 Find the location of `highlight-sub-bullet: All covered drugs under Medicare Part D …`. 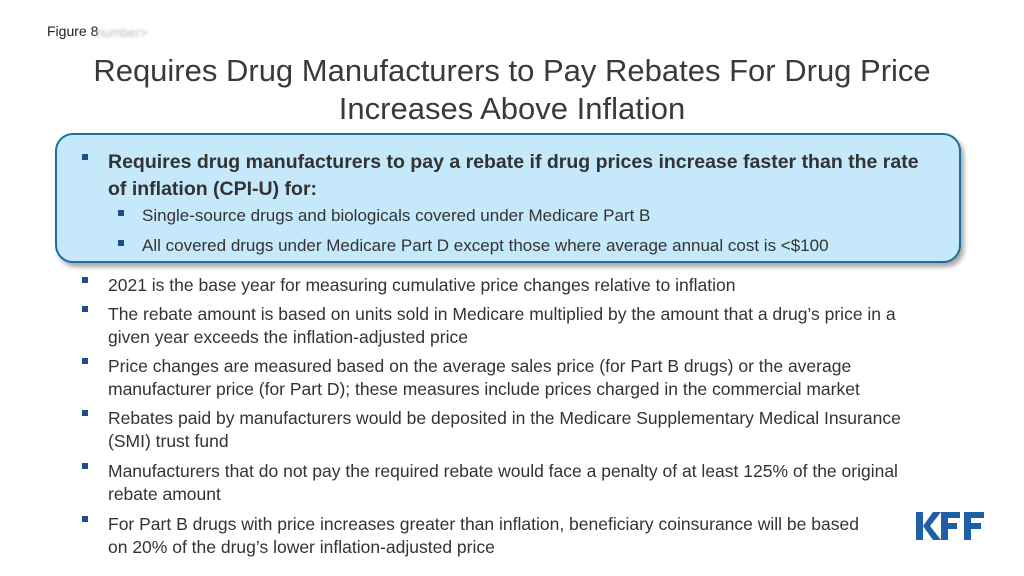

highlight-sub-bullet: All covered drugs under Medicare Part D … is located at coordinates (473, 246).